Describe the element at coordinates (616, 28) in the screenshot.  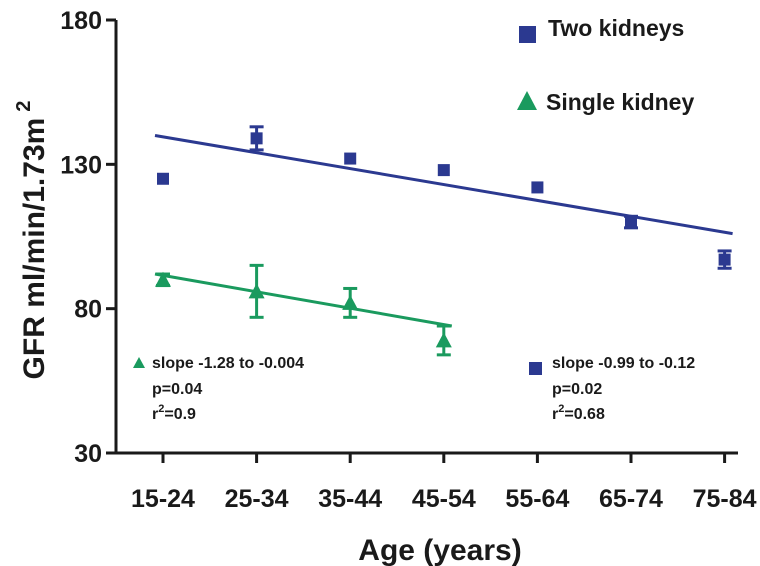
I see `legend-label-two-kidneys: Two kidneys` at that location.